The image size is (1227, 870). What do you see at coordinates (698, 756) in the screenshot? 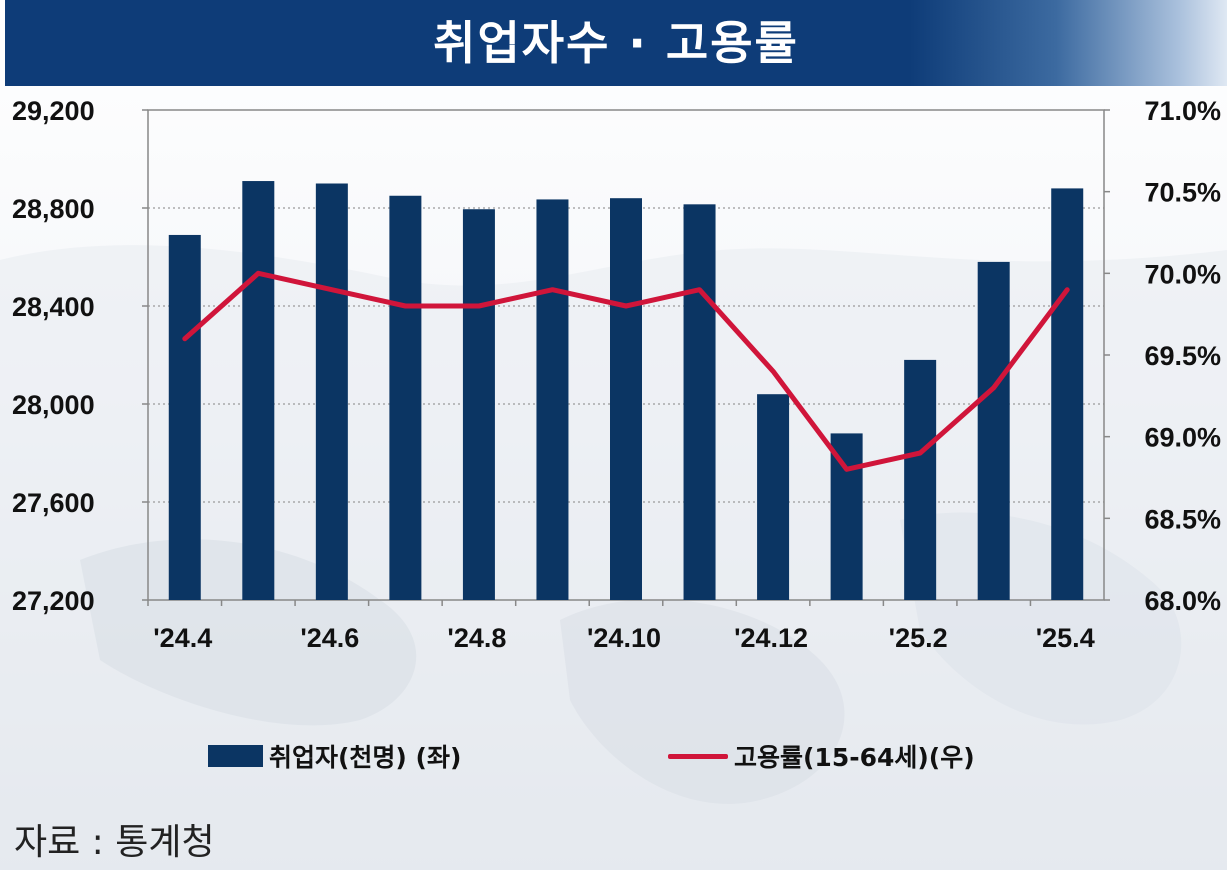
I see `legend-line-swatch` at bounding box center [698, 756].